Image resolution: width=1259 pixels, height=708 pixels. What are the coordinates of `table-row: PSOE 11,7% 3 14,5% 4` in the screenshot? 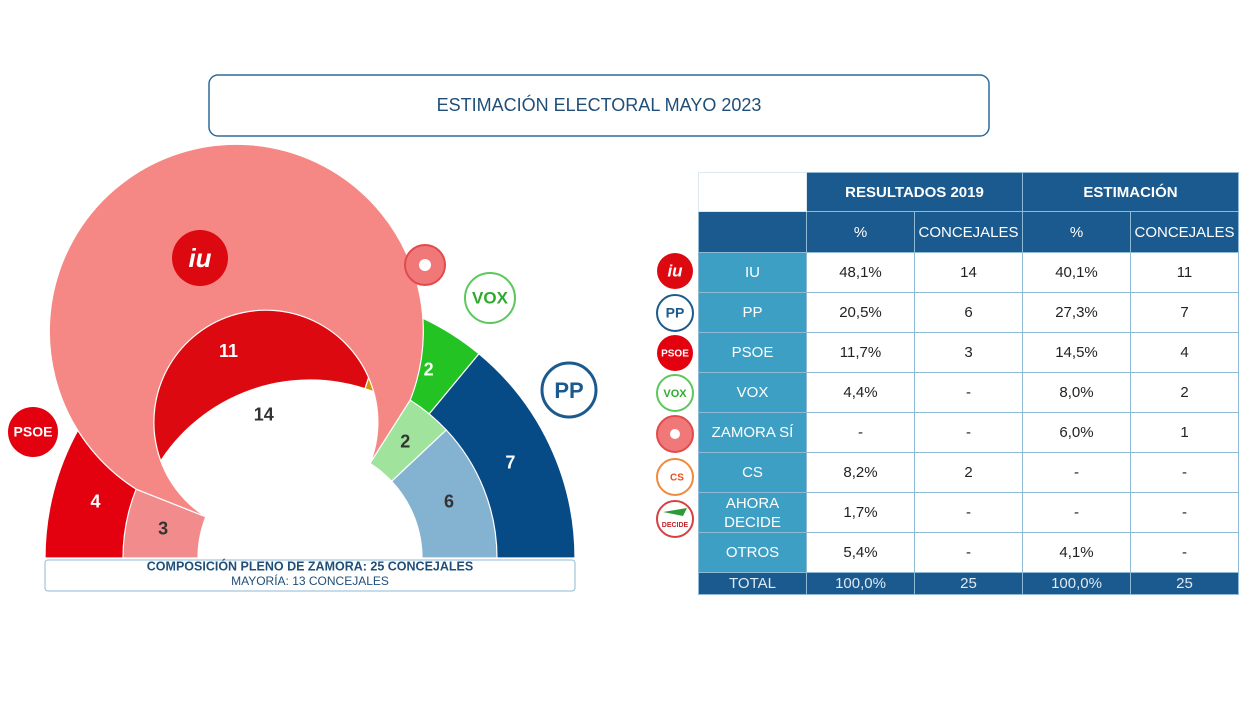 It's located at (968, 352).